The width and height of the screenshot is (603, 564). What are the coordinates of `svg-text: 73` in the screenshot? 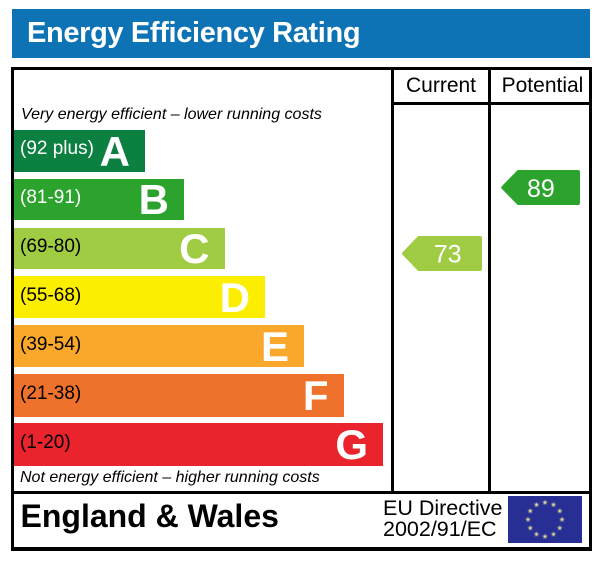 It's located at (447, 255).